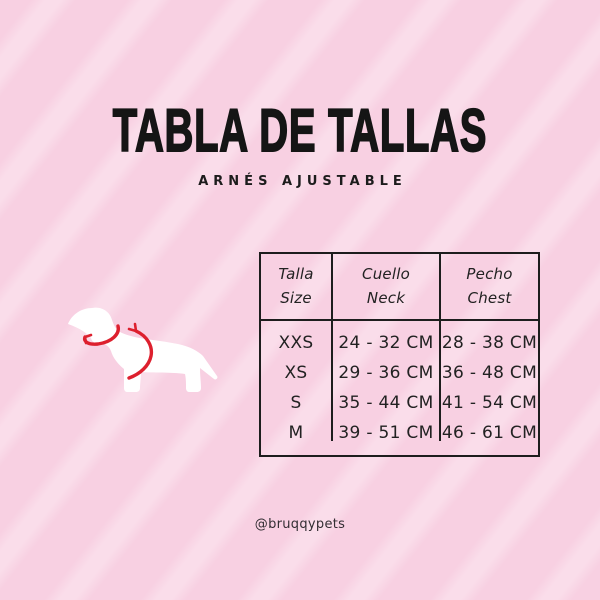 The height and width of the screenshot is (600, 600). I want to click on dachshund-measurement-illustration, so click(143, 349).